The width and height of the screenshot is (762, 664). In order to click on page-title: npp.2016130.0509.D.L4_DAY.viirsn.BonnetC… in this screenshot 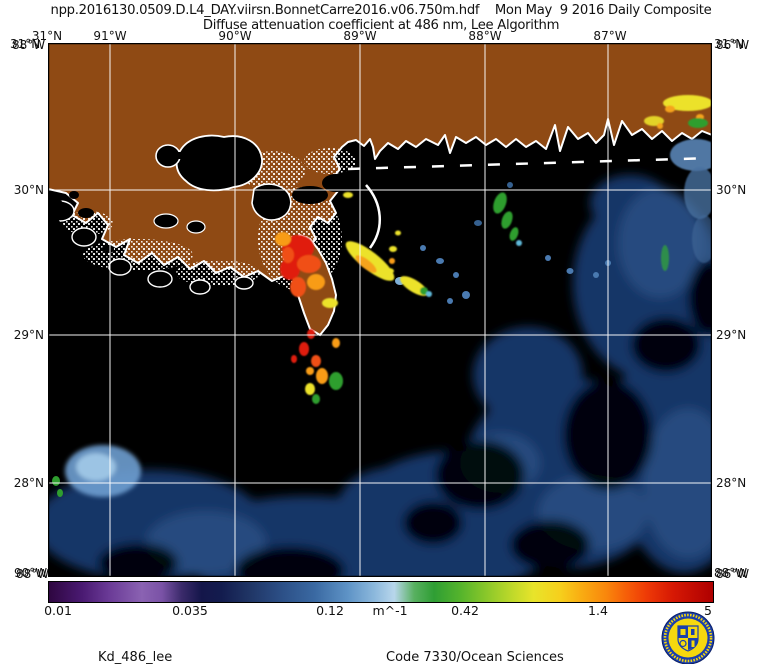, I will do `click(381, 10)`.